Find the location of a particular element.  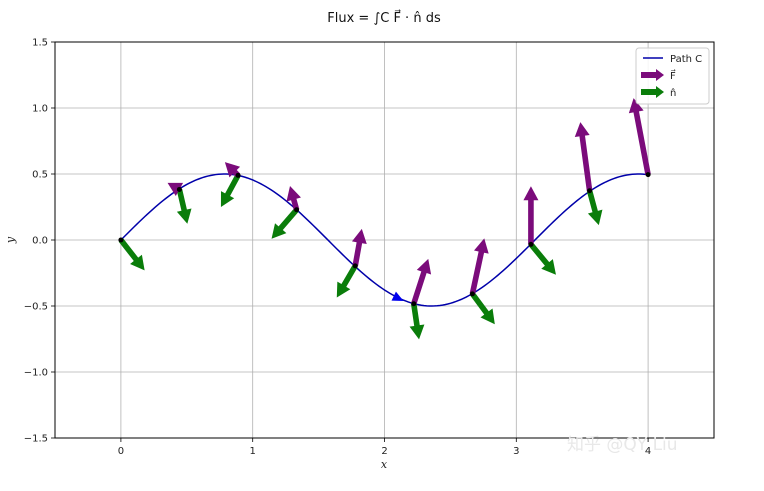

chart-title: Flux = ∫C F⃗ · n̂ ds is located at coordinates (384, 18).